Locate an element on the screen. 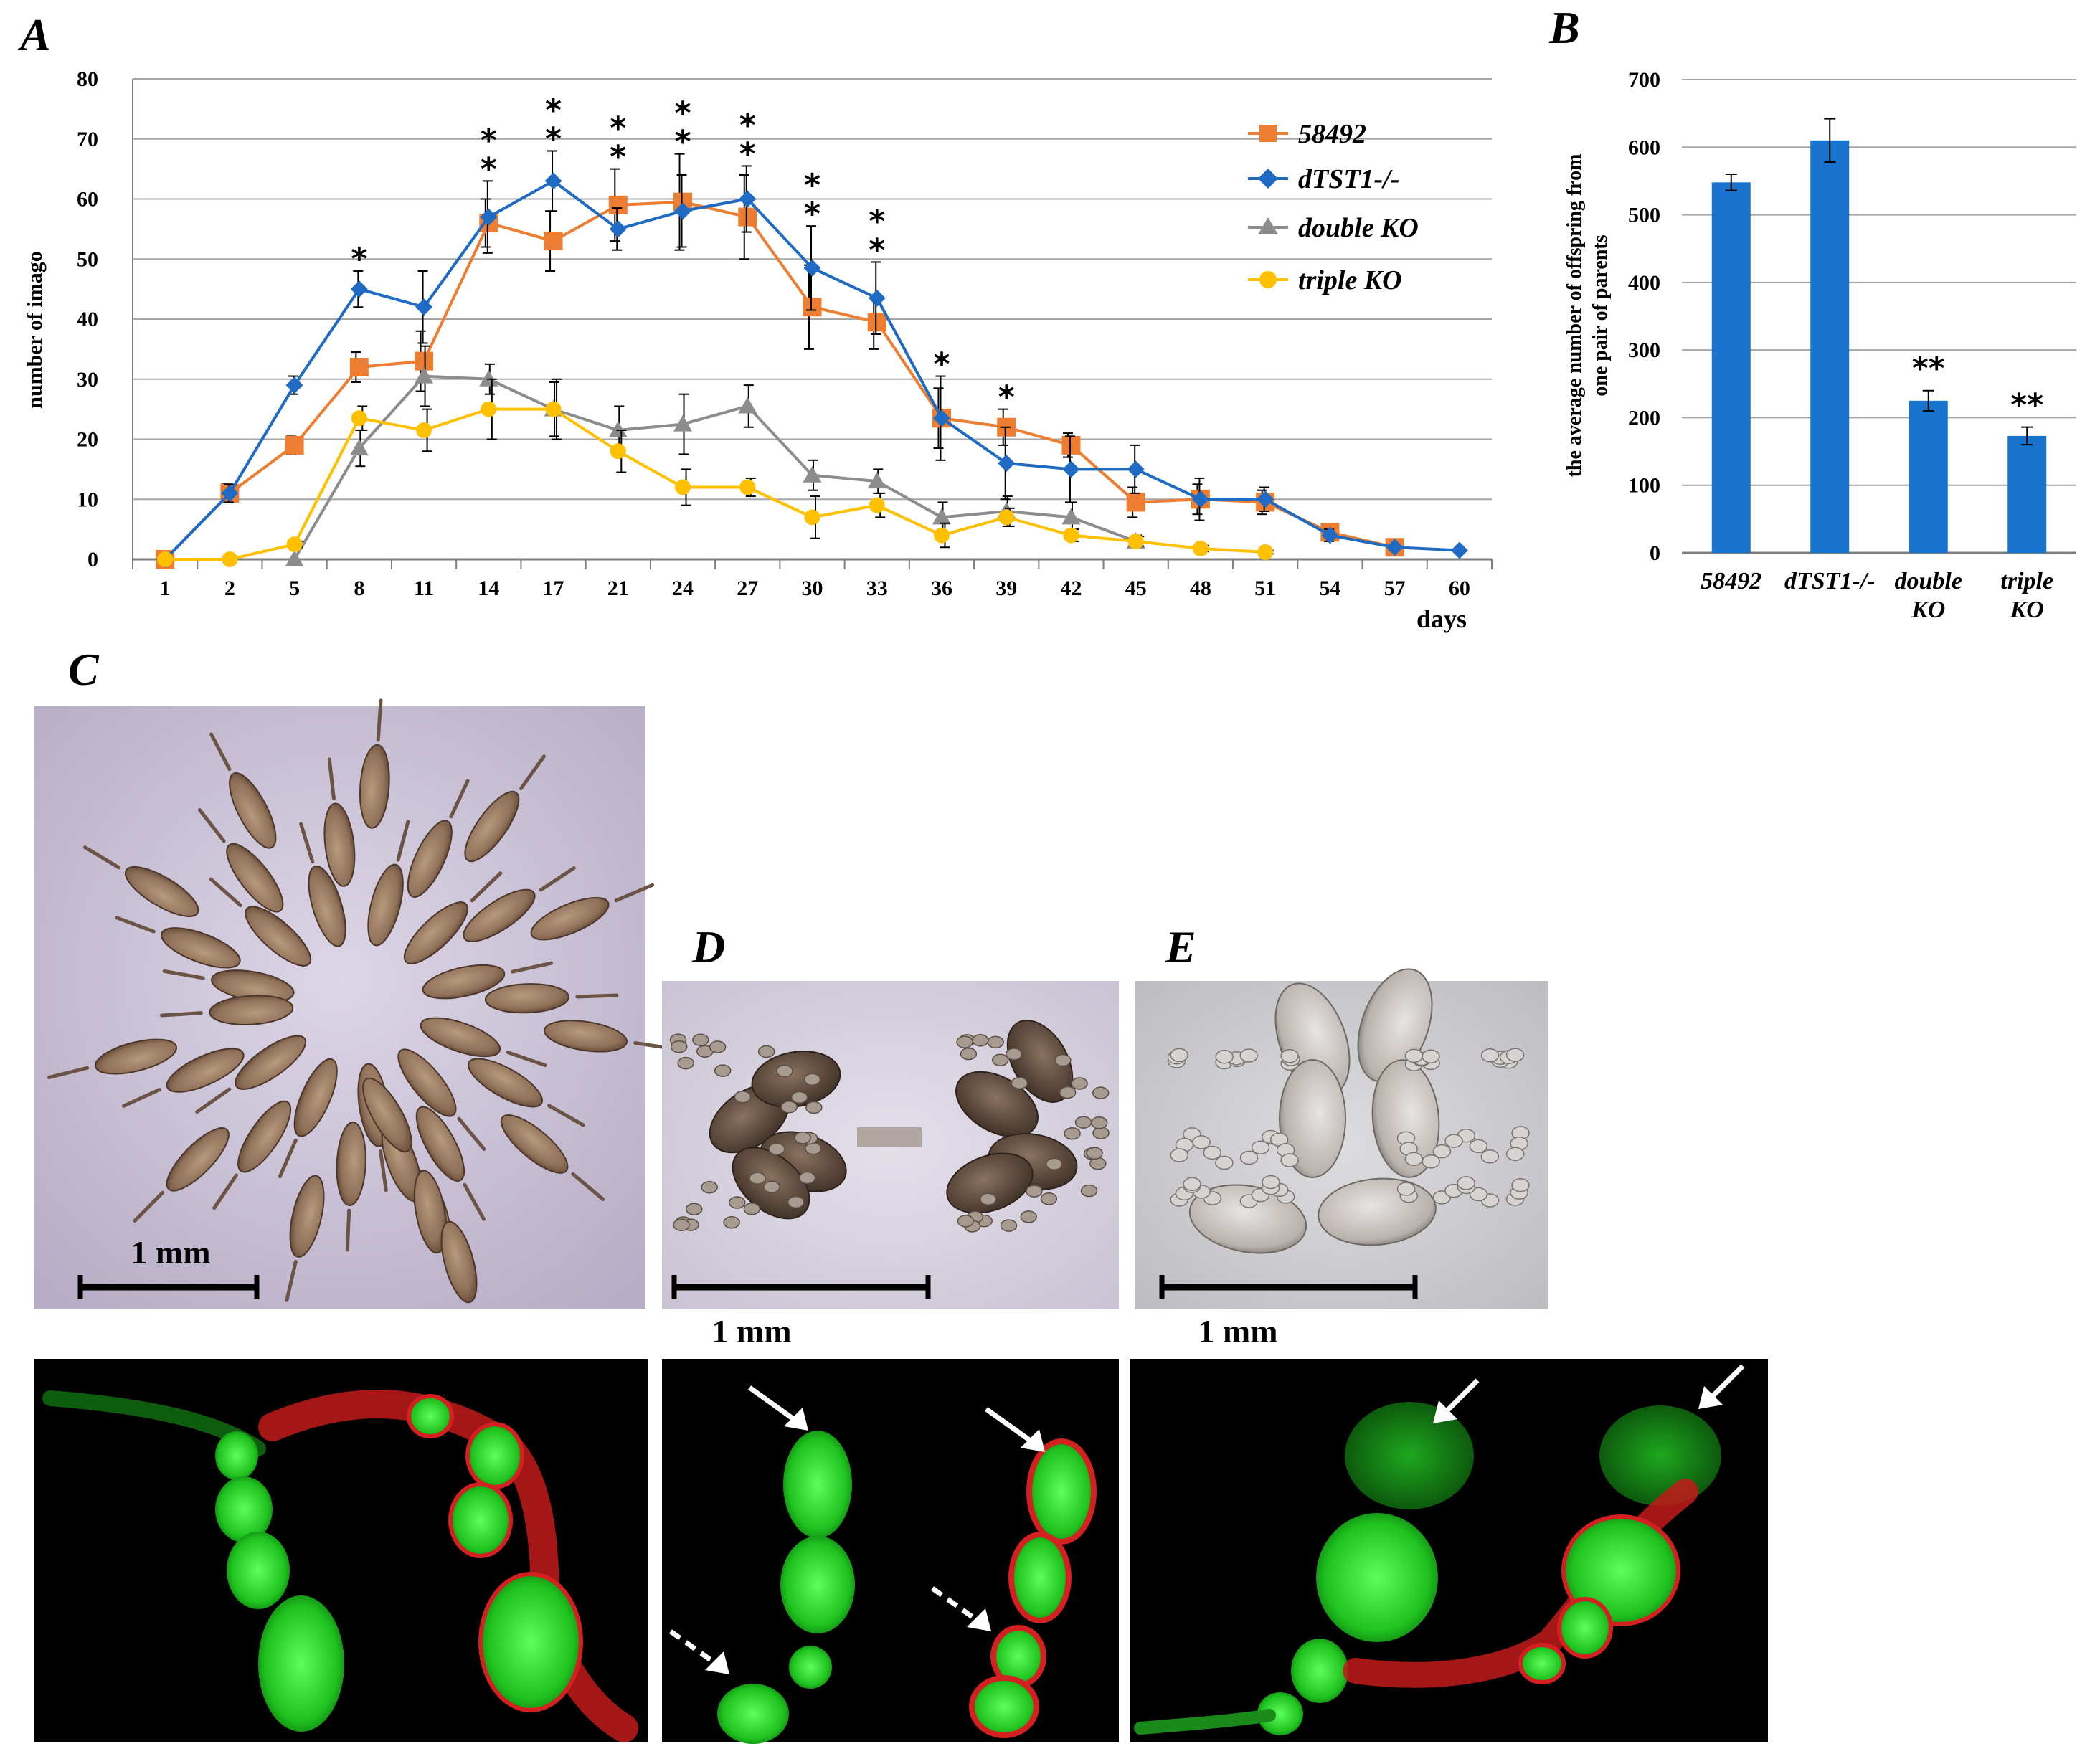  panel-label-c: C is located at coordinates (84, 669).